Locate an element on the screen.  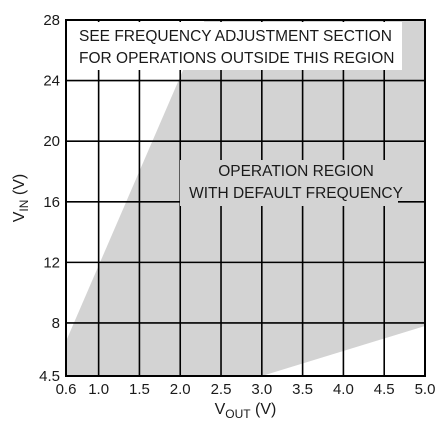
y-tick-label-2: 12 is located at coordinates (51, 262).